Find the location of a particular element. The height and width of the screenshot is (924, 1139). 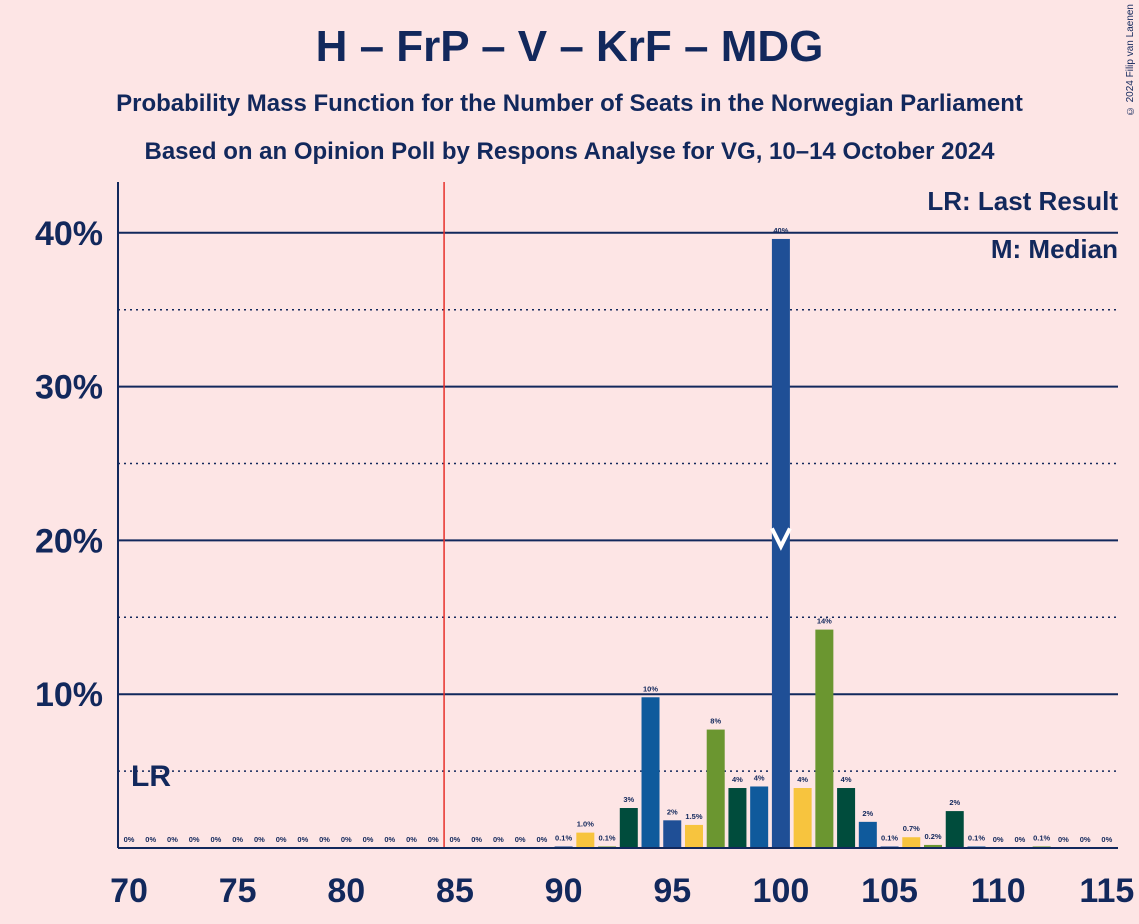

bar-label-111: 0% is located at coordinates (1020, 839).